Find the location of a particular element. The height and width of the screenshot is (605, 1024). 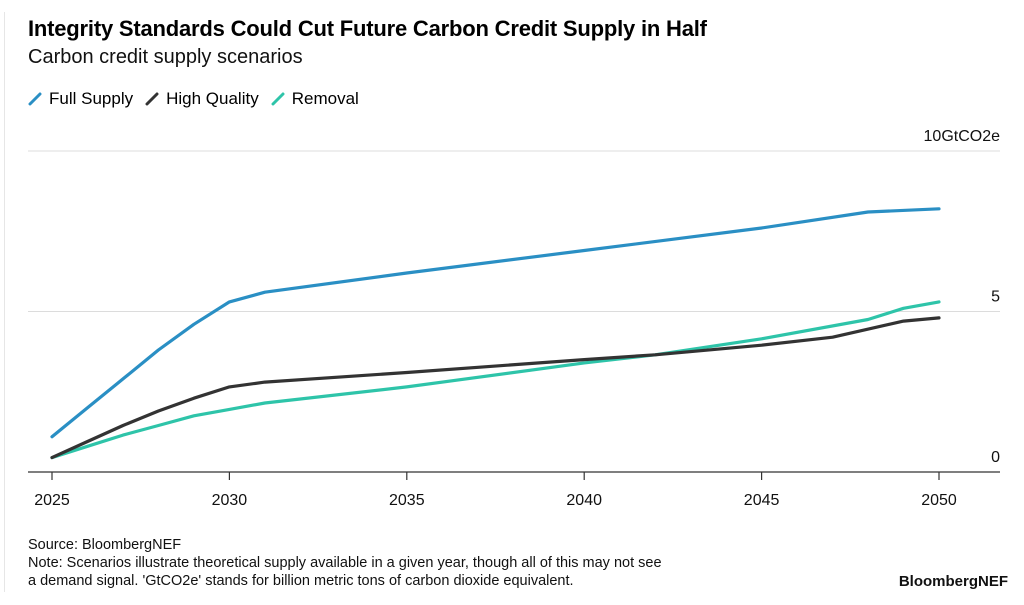

legend-label-removal: Removal is located at coordinates (325, 98).